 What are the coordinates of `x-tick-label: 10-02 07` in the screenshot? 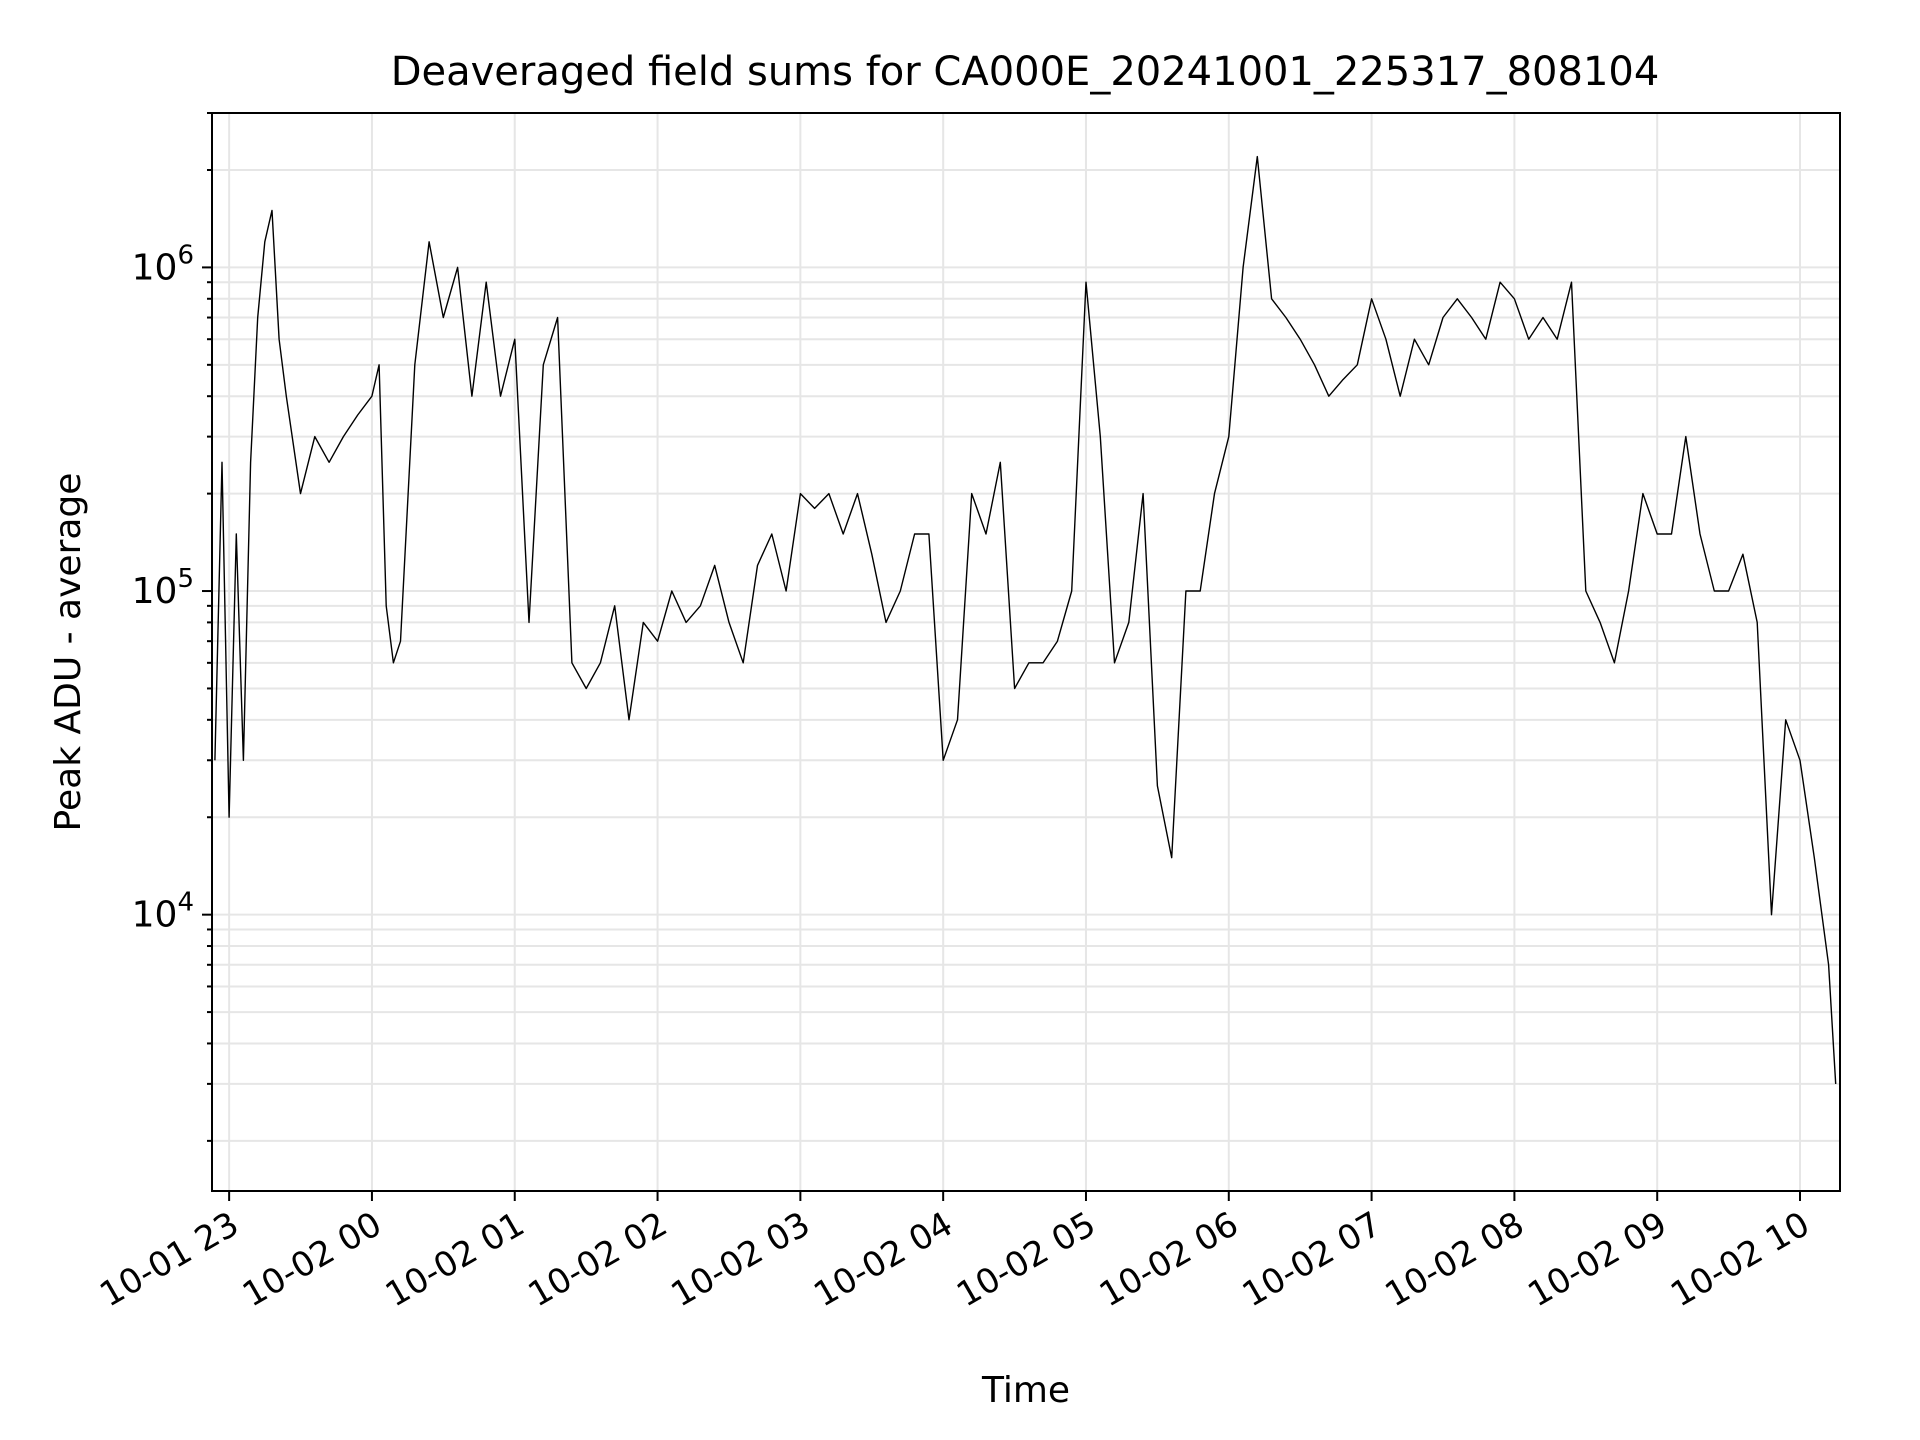 It's located at (1312, 1259).